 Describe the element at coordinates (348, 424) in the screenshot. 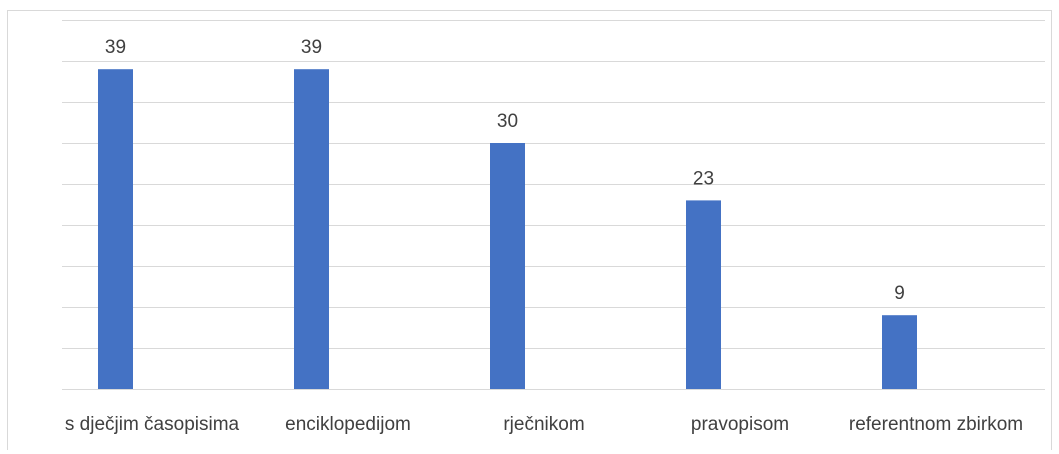

I see `tick-label-1: enciklopedijom` at that location.